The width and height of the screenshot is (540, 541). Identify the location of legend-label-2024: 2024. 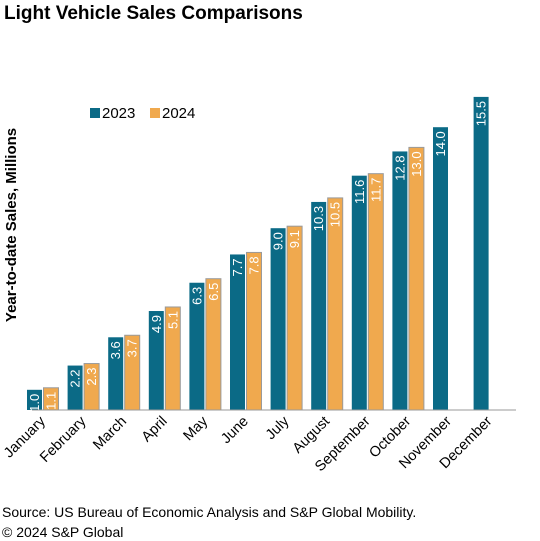
(178, 113).